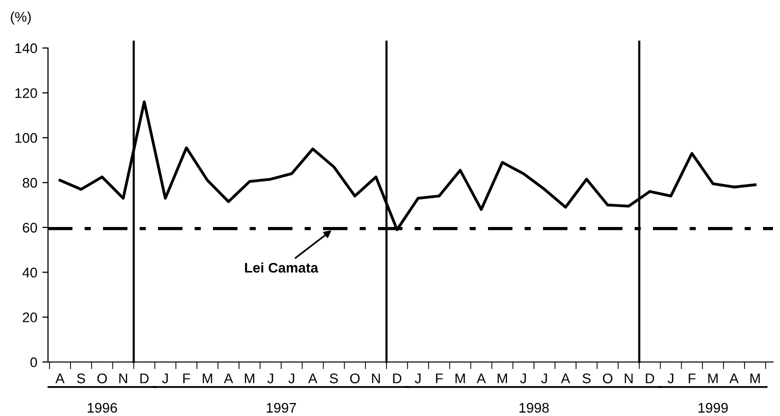 The height and width of the screenshot is (416, 780). I want to click on y-tick-label: 0, so click(34, 362).